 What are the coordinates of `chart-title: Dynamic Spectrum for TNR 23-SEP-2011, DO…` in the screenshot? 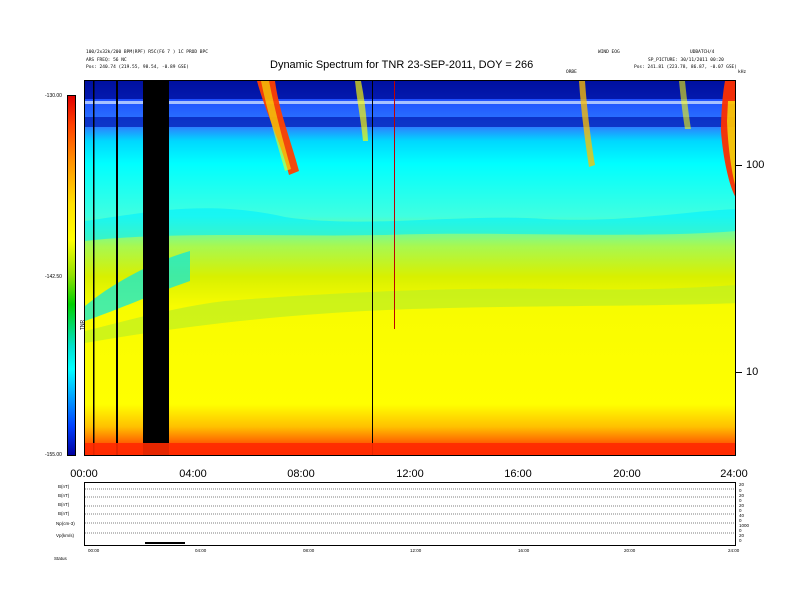 It's located at (402, 65).